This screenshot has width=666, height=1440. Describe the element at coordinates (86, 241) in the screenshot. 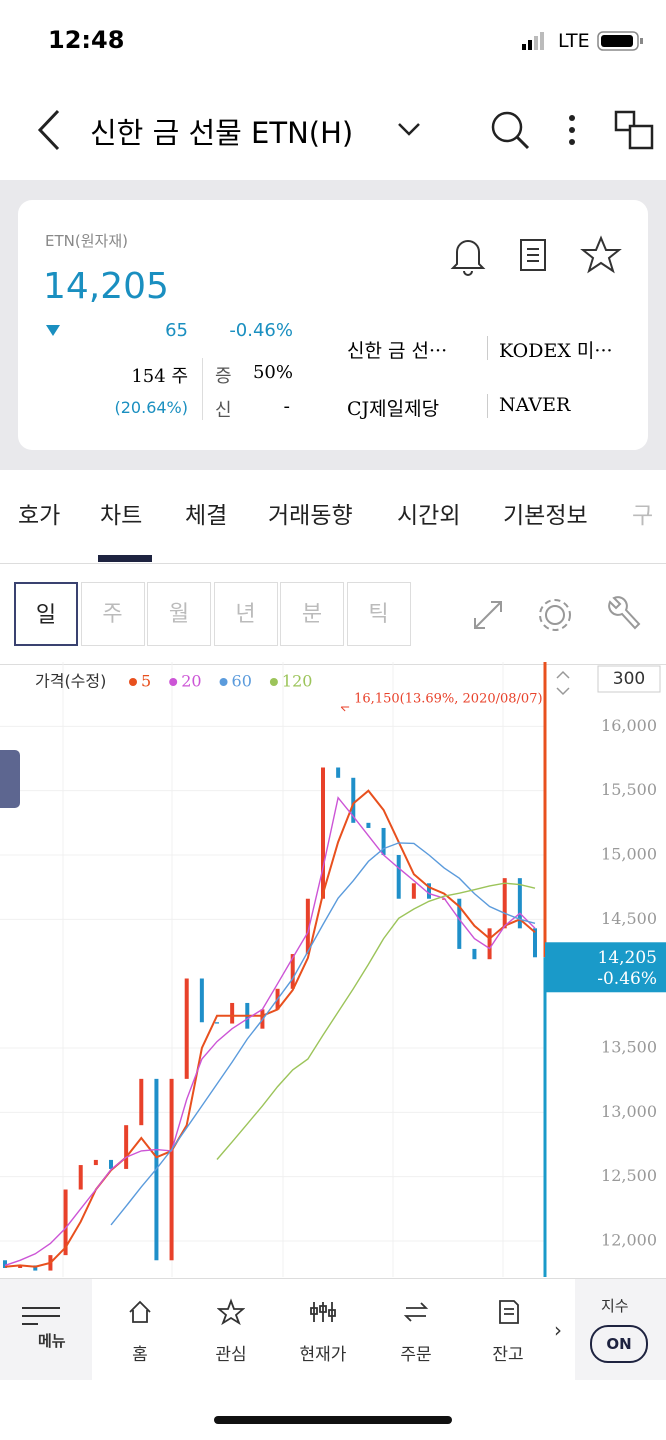

I see `category: ETN(원자재)` at that location.